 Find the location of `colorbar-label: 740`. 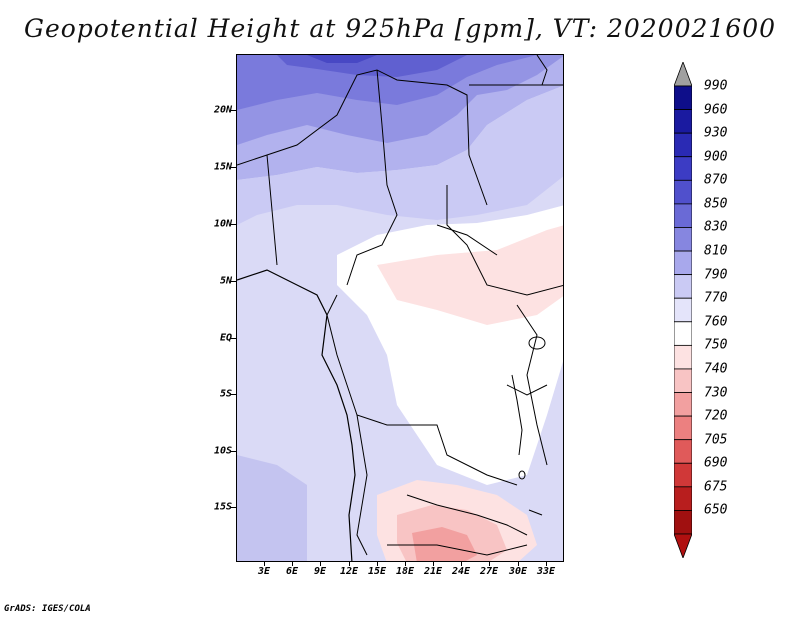

colorbar-label: 740 is located at coordinates (716, 369).